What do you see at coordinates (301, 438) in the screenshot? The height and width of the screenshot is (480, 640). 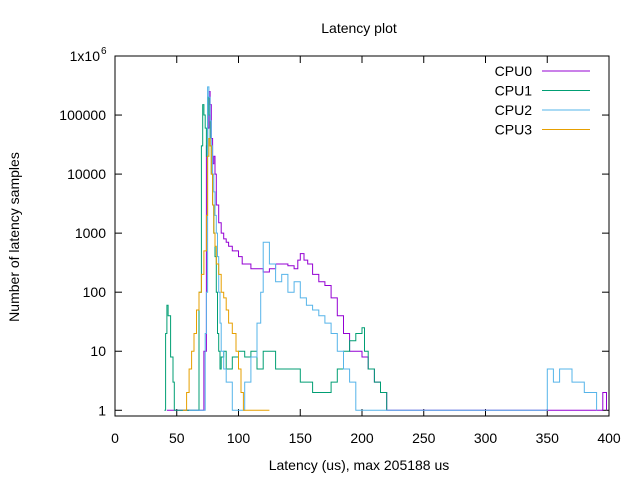 I see `x-tick-label: 150` at bounding box center [301, 438].